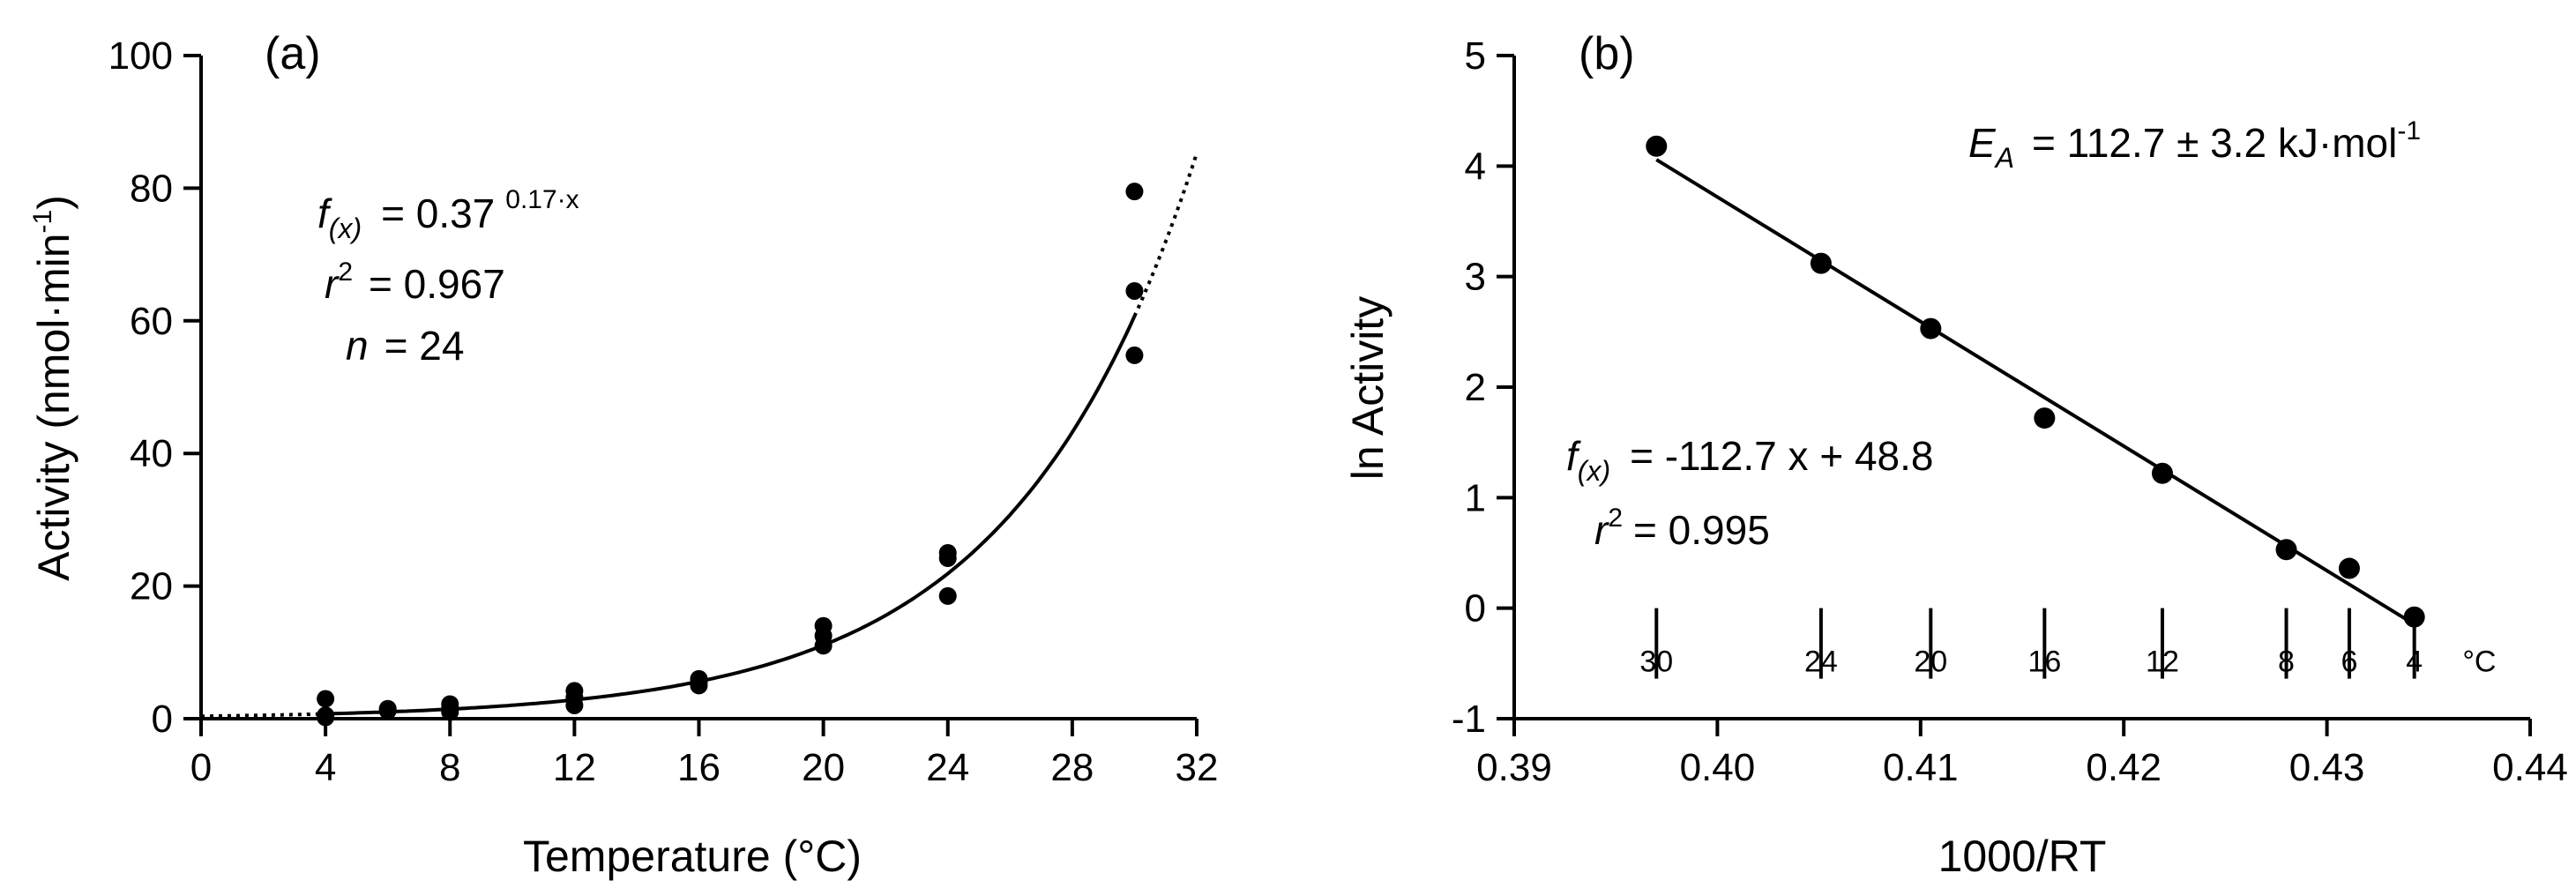 The image size is (2576, 888). What do you see at coordinates (345, 228) in the screenshot?
I see `panel-a-eq-sub: (x)` at bounding box center [345, 228].